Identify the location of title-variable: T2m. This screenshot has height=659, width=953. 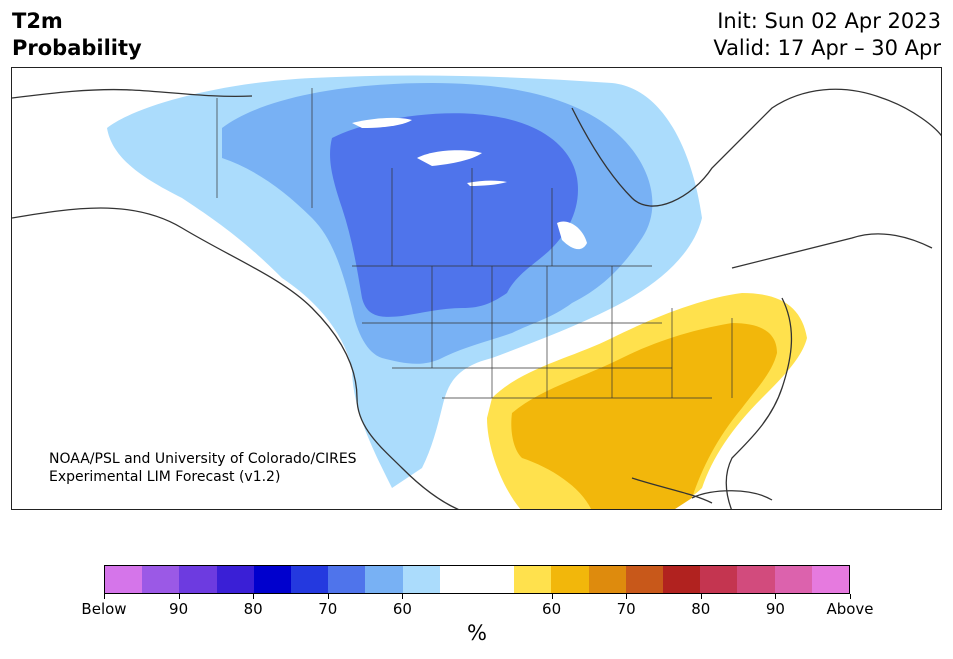
(37, 21).